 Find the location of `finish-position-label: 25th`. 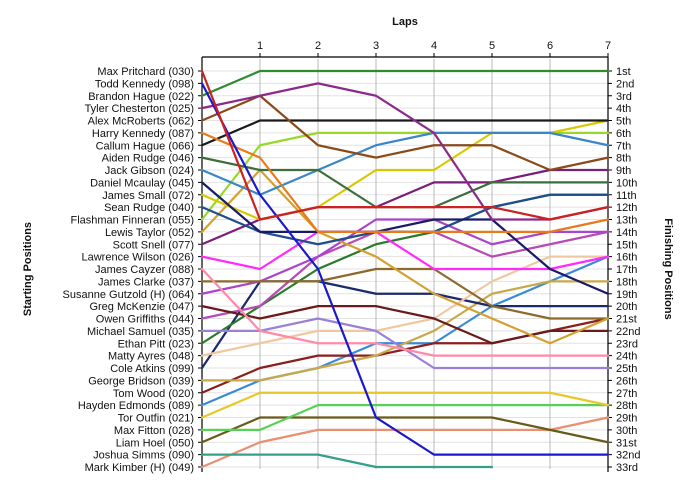

finish-position-label: 25th is located at coordinates (626, 369).